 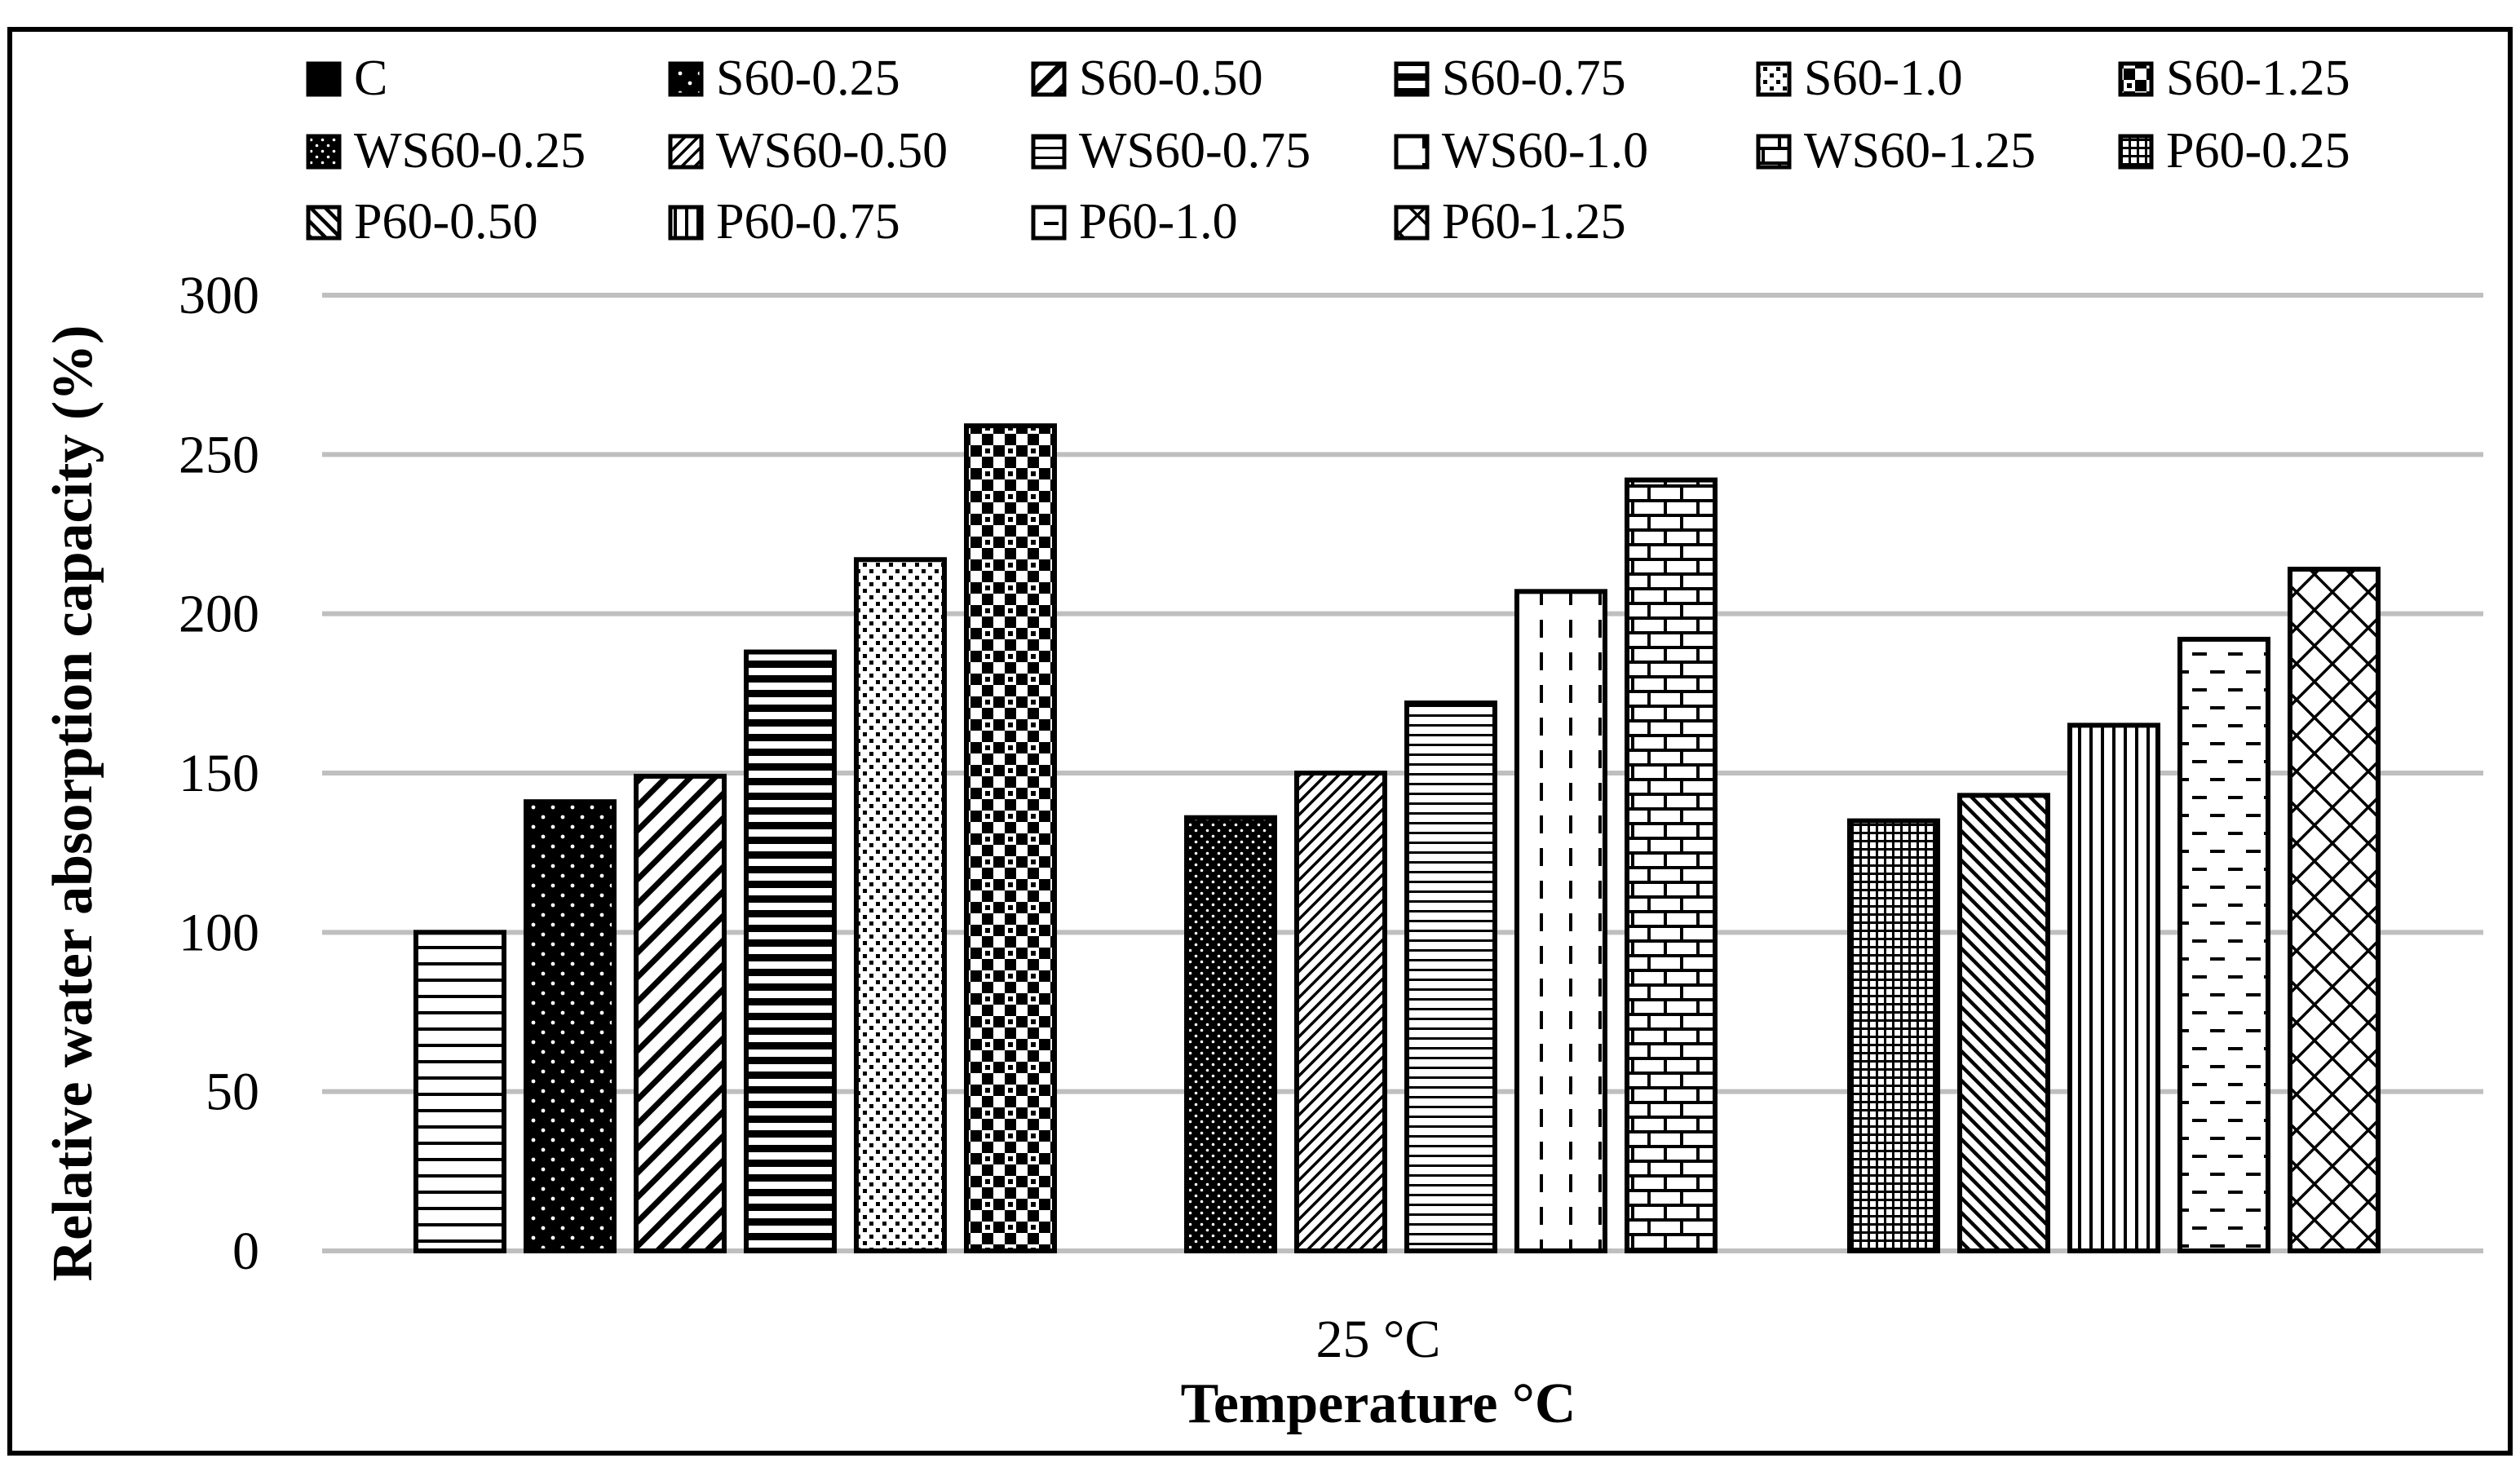 What do you see at coordinates (470, 151) in the screenshot?
I see `legend-label-ws60-0-25: WS60-0.25` at bounding box center [470, 151].